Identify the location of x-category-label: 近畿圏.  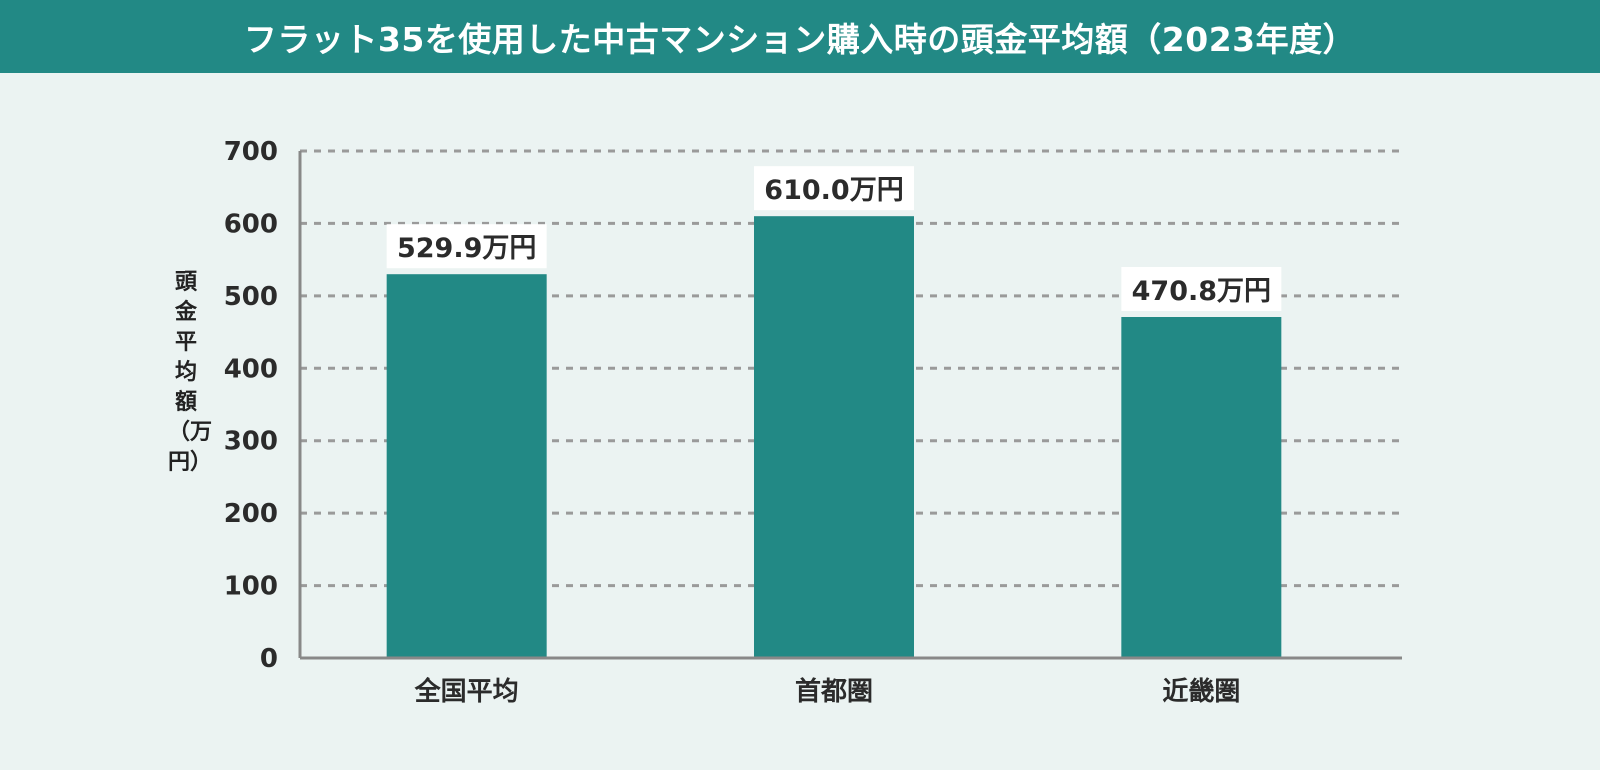
(1201, 692).